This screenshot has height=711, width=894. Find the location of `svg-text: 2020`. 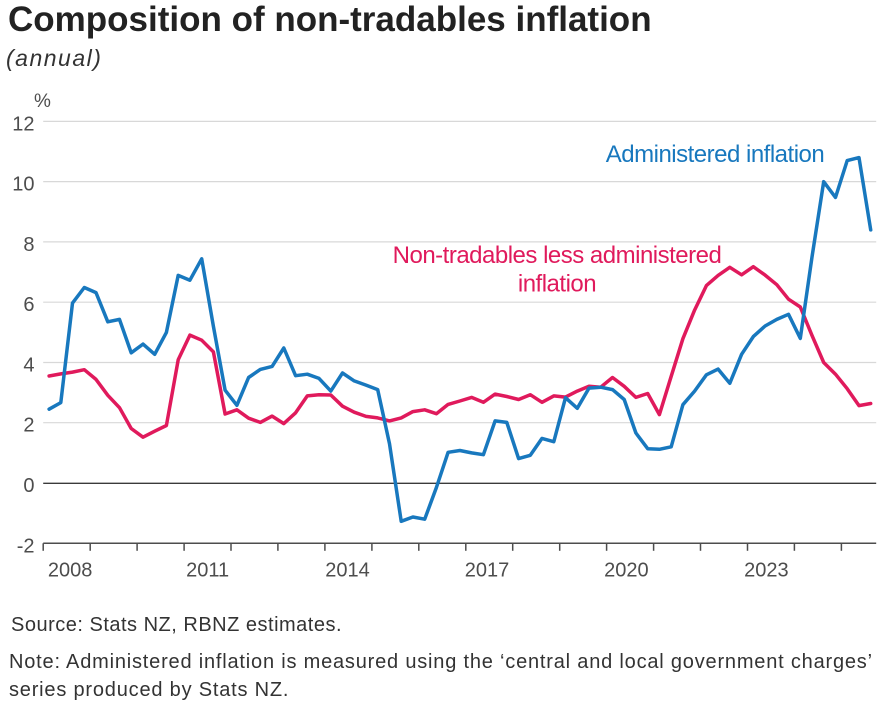

svg-text: 2020 is located at coordinates (626, 570).